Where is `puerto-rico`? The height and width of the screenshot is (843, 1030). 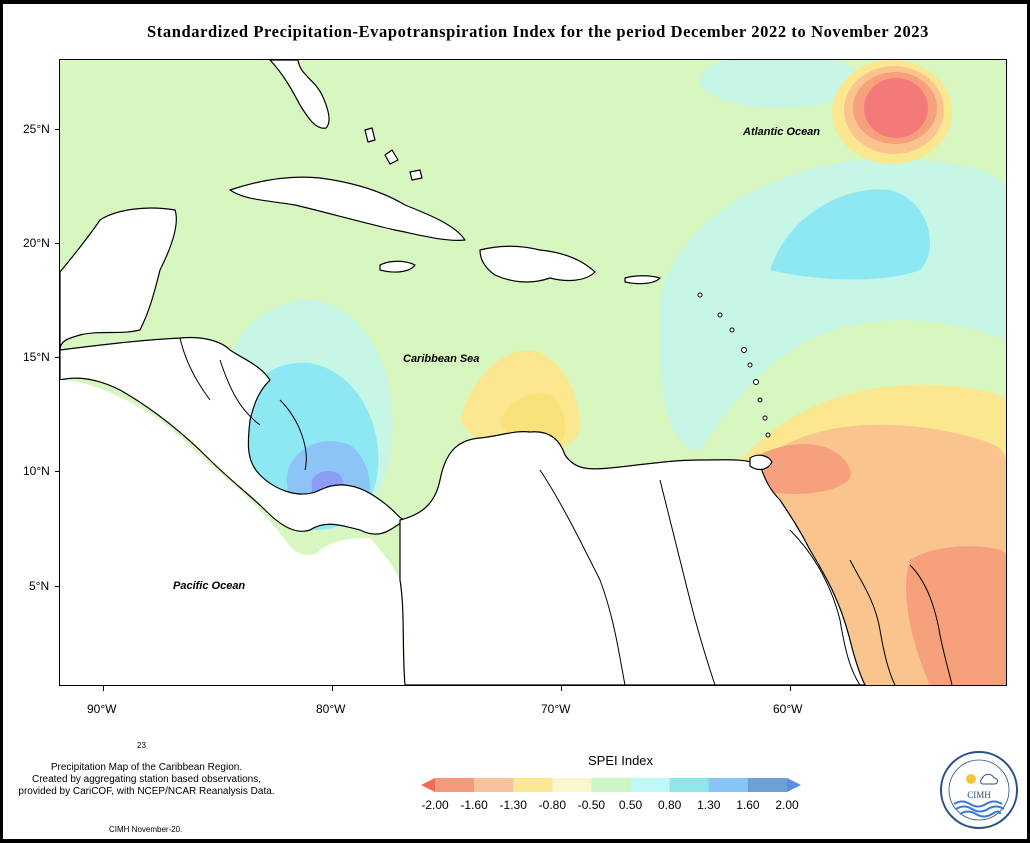
puerto-rico is located at coordinates (642, 280).